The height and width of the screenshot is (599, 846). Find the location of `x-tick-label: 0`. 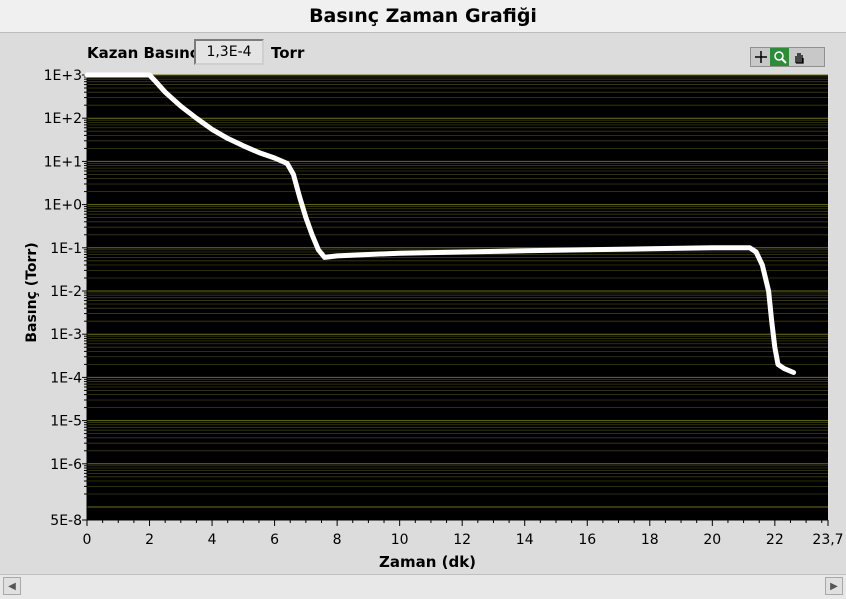

x-tick-label: 0 is located at coordinates (87, 540).